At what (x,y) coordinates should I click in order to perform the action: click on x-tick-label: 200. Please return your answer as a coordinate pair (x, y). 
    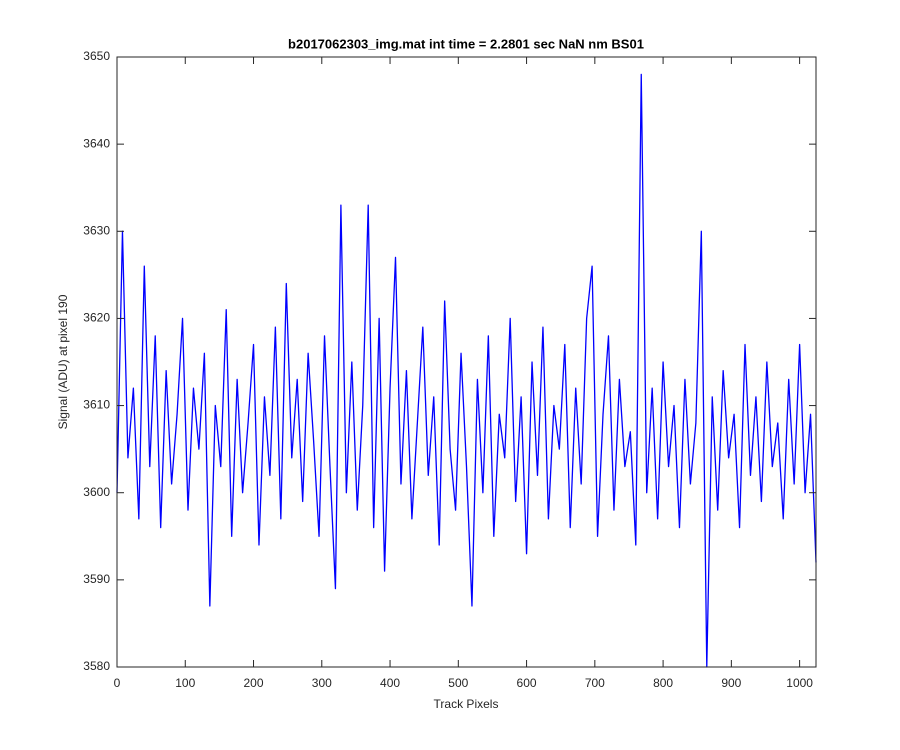
    Looking at the image, I should click on (254, 683).